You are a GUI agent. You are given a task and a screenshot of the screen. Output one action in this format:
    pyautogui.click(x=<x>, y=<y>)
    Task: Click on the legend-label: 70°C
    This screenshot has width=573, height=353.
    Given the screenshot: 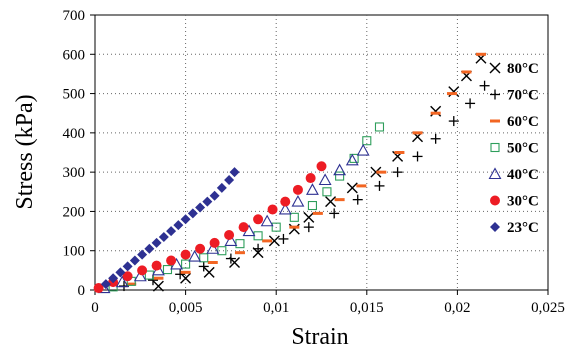 What is the action you would take?
    pyautogui.click(x=523, y=96)
    